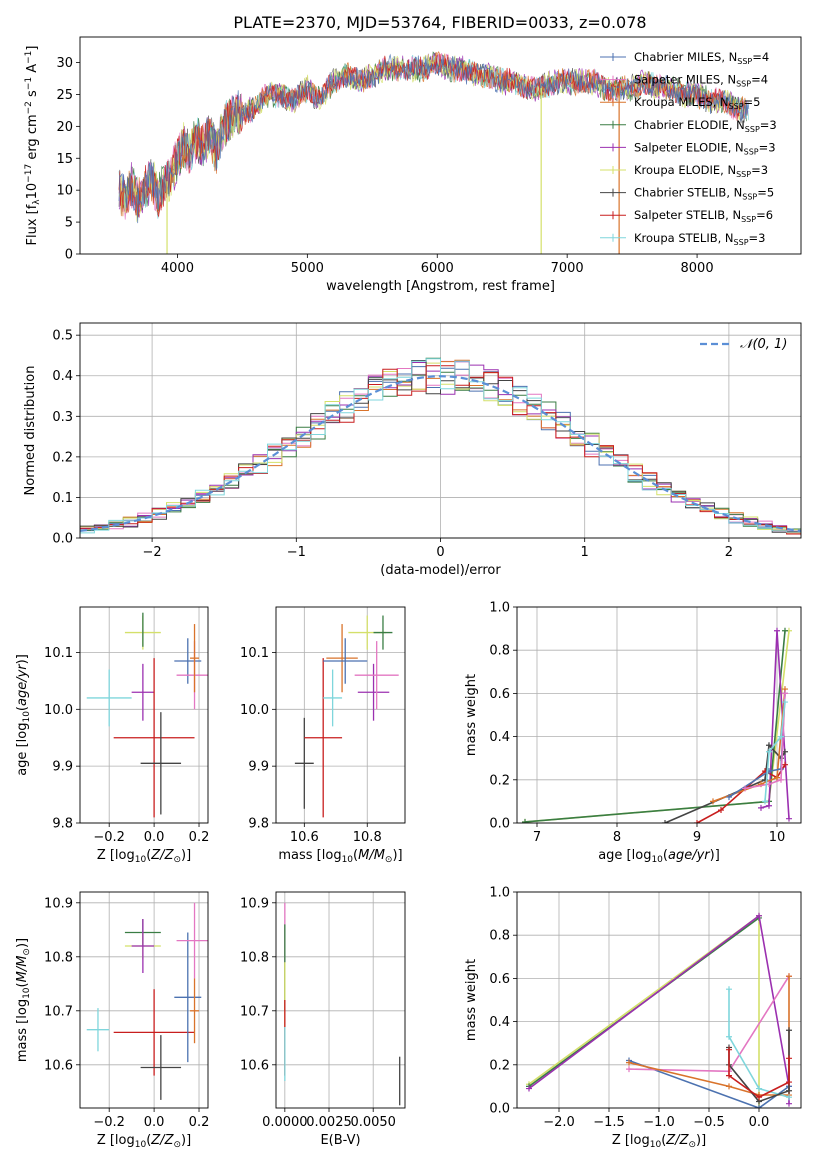  I want to click on x-tick-label: 0.0000, so click(285, 1122).